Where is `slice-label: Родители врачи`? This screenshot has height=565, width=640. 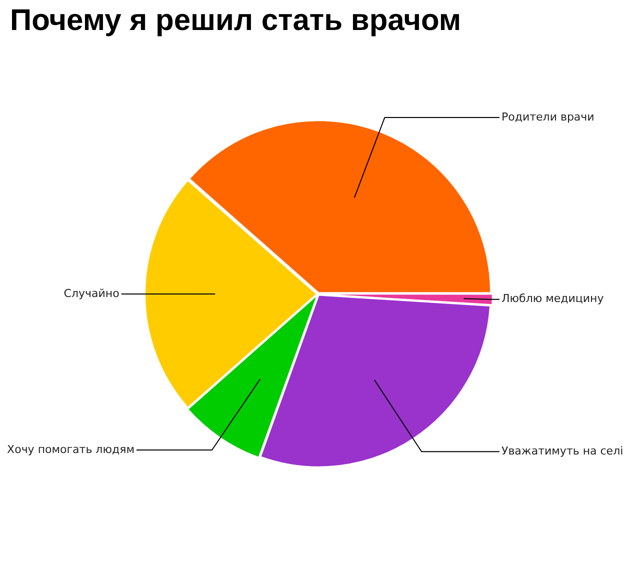 slice-label: Родители врачи is located at coordinates (548, 117).